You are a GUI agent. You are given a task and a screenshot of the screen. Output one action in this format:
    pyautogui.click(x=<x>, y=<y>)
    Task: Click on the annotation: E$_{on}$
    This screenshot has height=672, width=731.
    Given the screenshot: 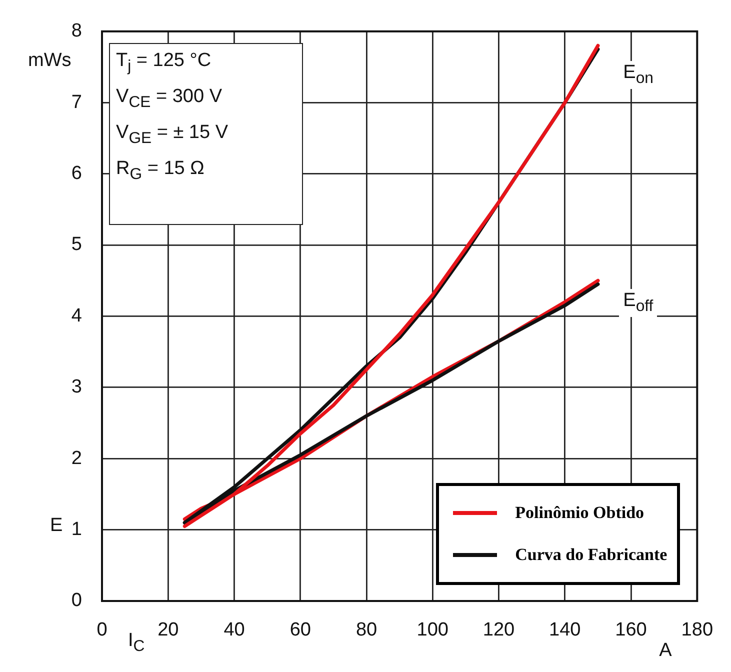 What is the action you would take?
    pyautogui.click(x=638, y=75)
    